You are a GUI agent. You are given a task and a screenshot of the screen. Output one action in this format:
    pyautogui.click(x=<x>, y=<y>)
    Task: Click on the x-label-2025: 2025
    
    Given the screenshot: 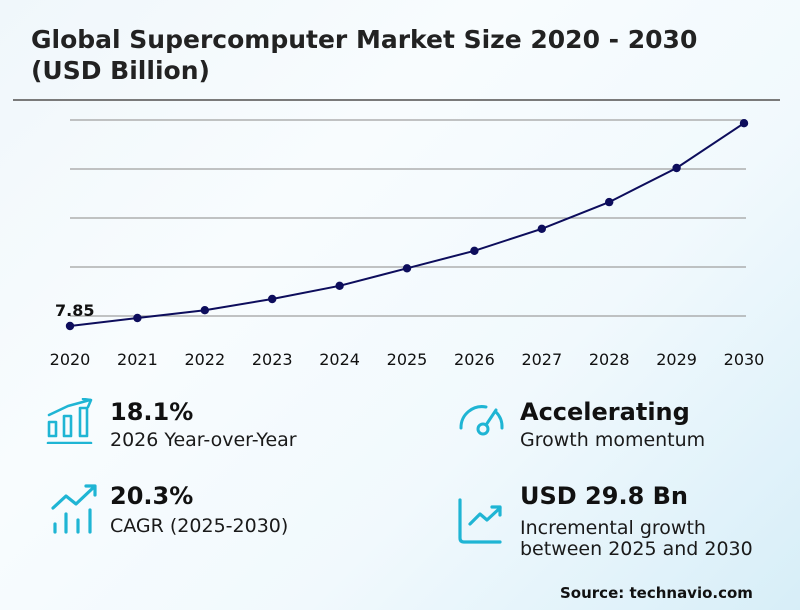 What is the action you would take?
    pyautogui.click(x=407, y=359)
    